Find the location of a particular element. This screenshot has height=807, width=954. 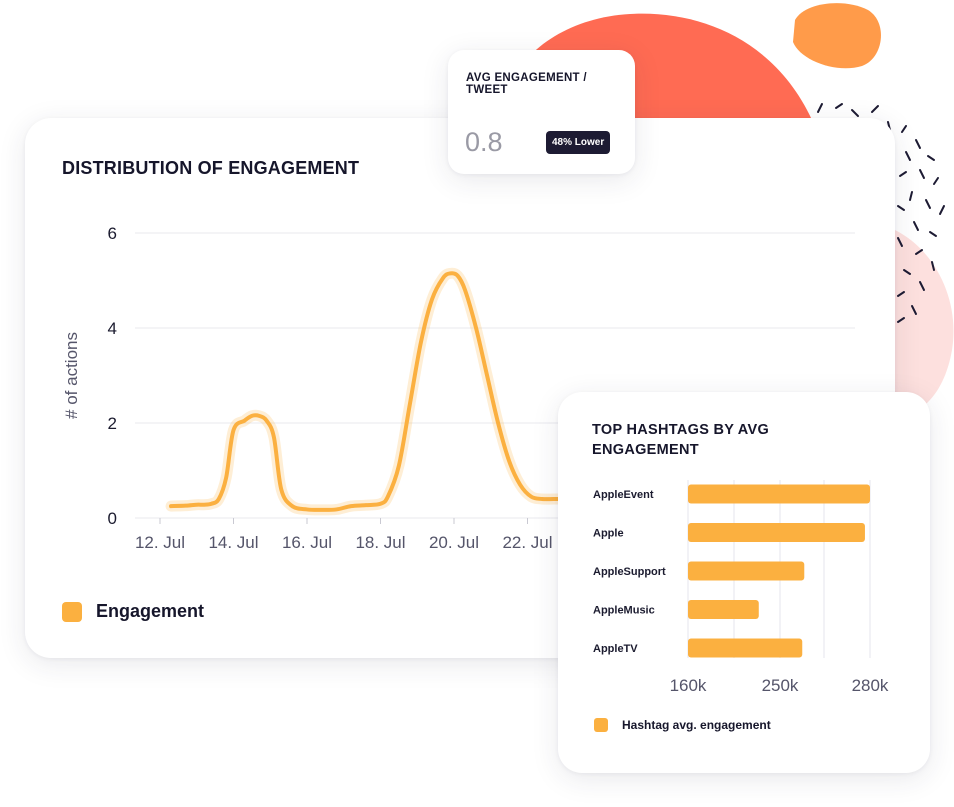

x-tick-label: 20. Jul is located at coordinates (454, 542).